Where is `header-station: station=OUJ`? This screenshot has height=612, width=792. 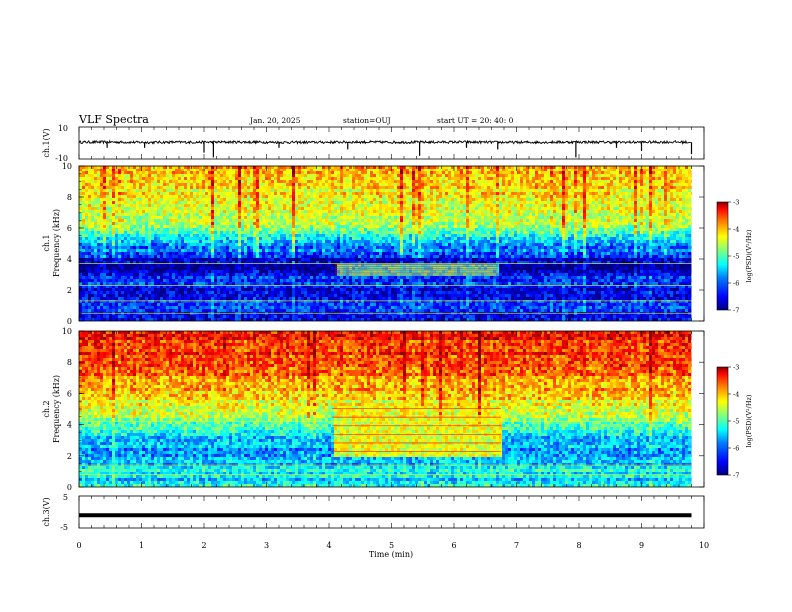 header-station: station=OUJ is located at coordinates (367, 120).